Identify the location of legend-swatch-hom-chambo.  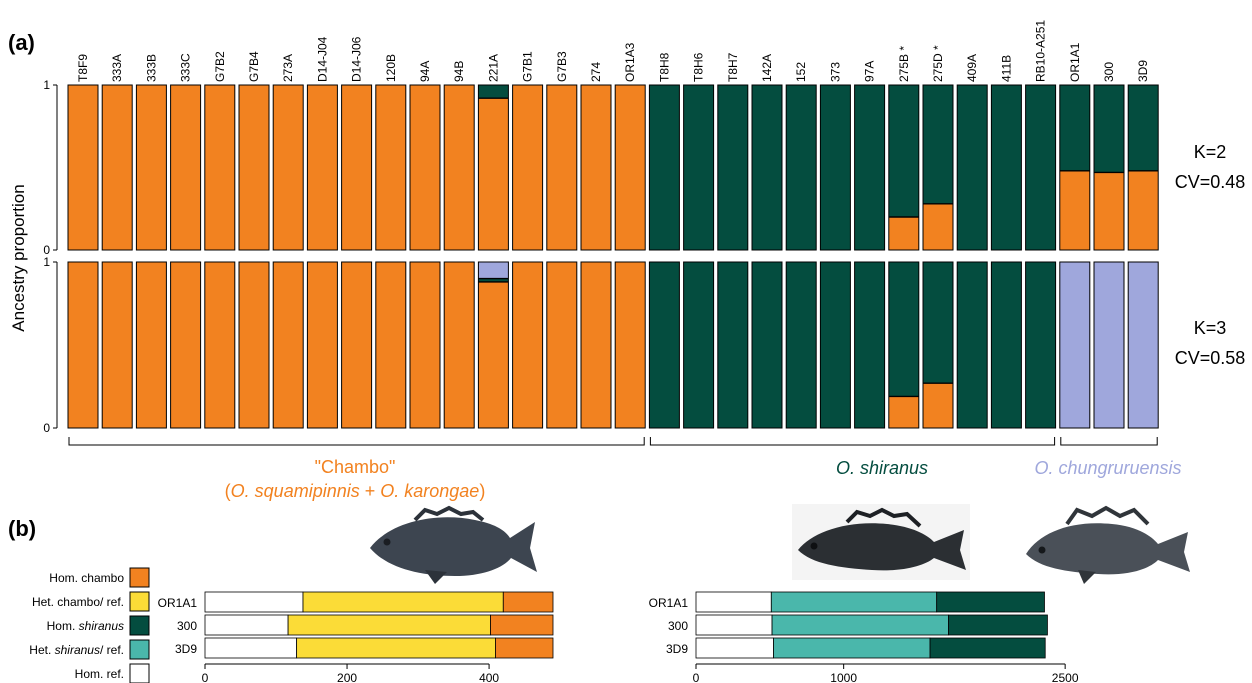
(139, 577).